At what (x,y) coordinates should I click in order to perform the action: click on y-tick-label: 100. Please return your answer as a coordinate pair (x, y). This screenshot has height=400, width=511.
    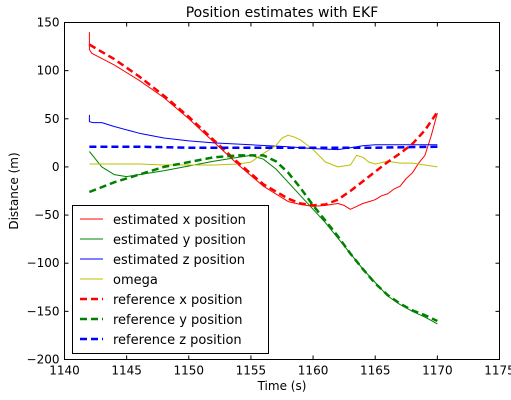
    Looking at the image, I should click on (48, 71).